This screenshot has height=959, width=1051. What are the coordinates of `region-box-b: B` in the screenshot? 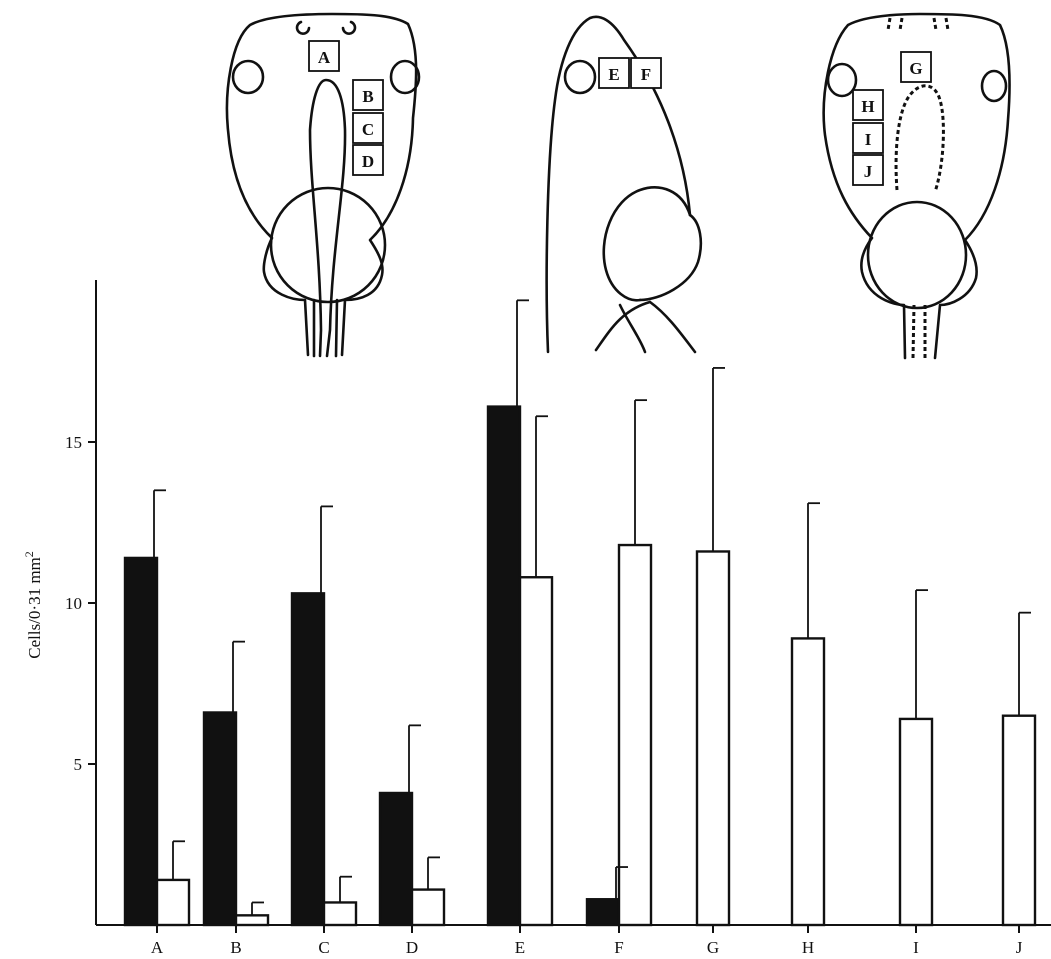 It's located at (368, 95).